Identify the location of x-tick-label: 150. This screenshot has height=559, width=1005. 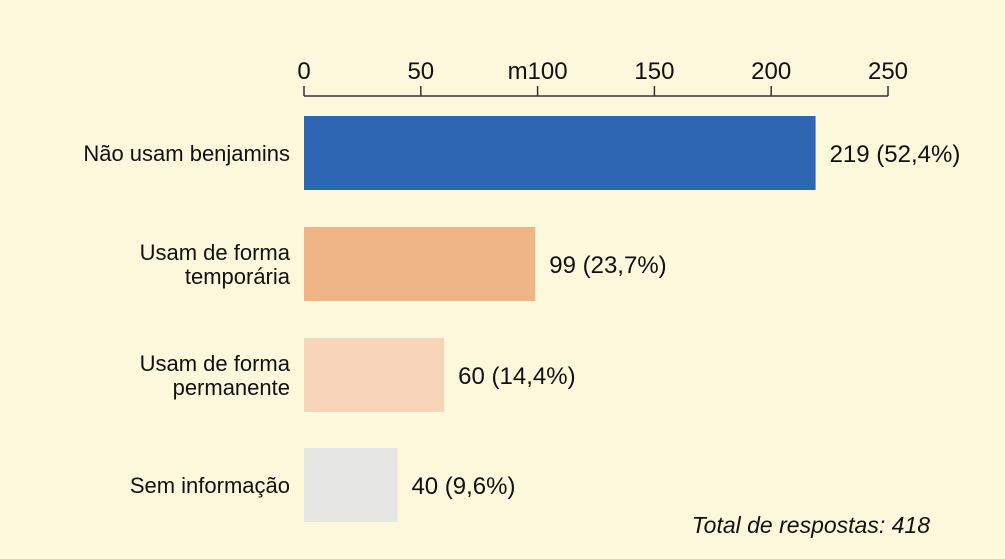
(654, 71).